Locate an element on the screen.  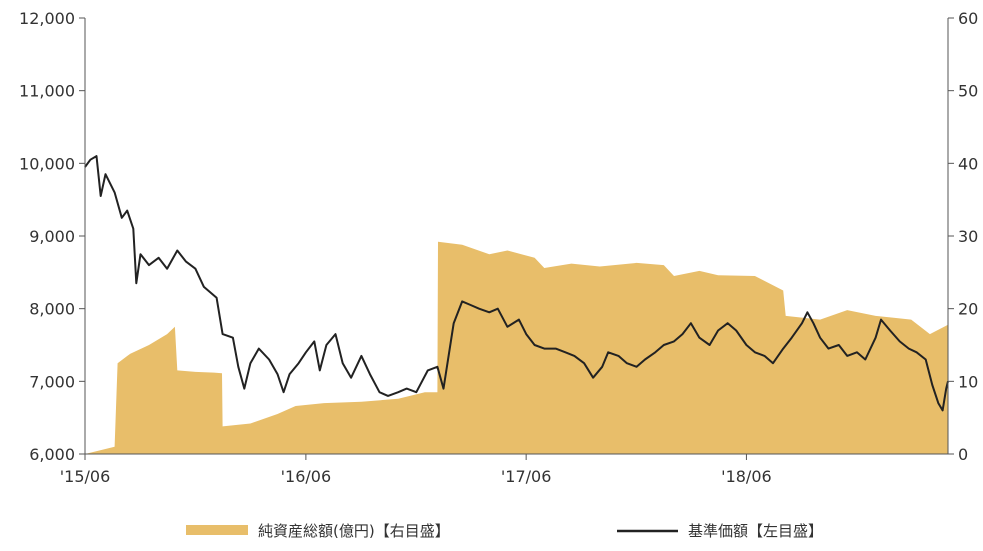
left-tick-label: 11,000 is located at coordinates (47, 91).